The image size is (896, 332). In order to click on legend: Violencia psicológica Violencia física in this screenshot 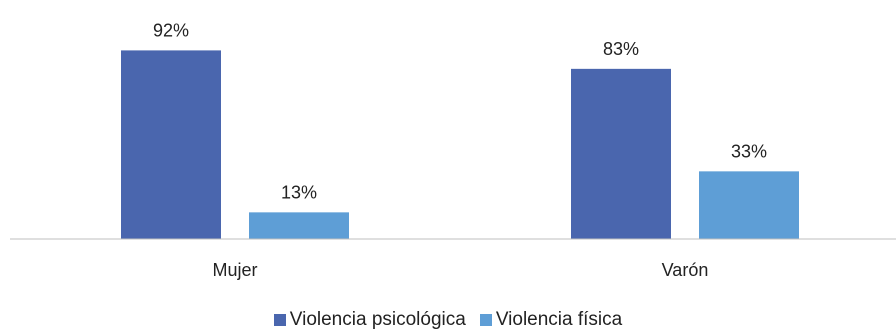, I will do `click(448, 320)`.